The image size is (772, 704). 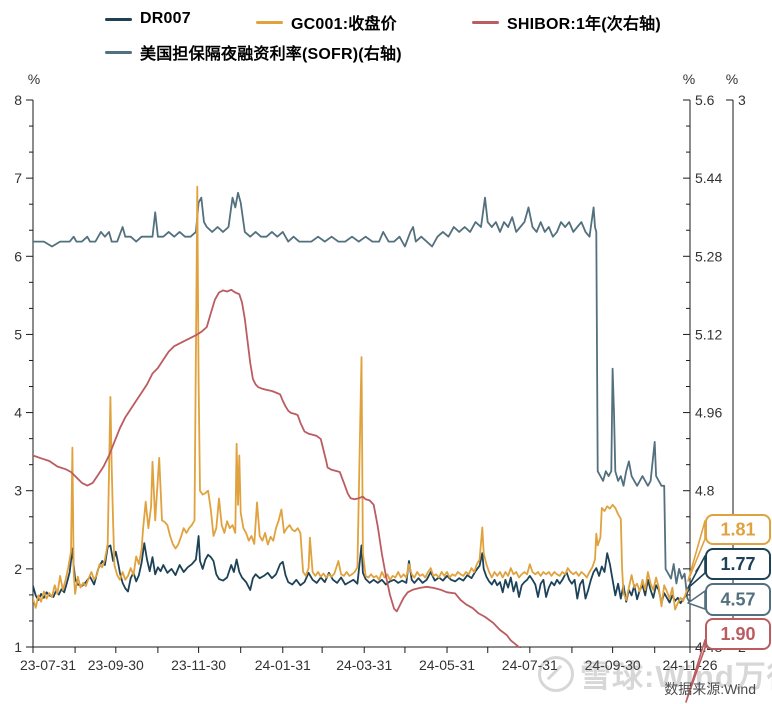 I want to click on legend-label: 美国担保隔夜融资利率(SOFR)(右轴), so click(x=271, y=54).